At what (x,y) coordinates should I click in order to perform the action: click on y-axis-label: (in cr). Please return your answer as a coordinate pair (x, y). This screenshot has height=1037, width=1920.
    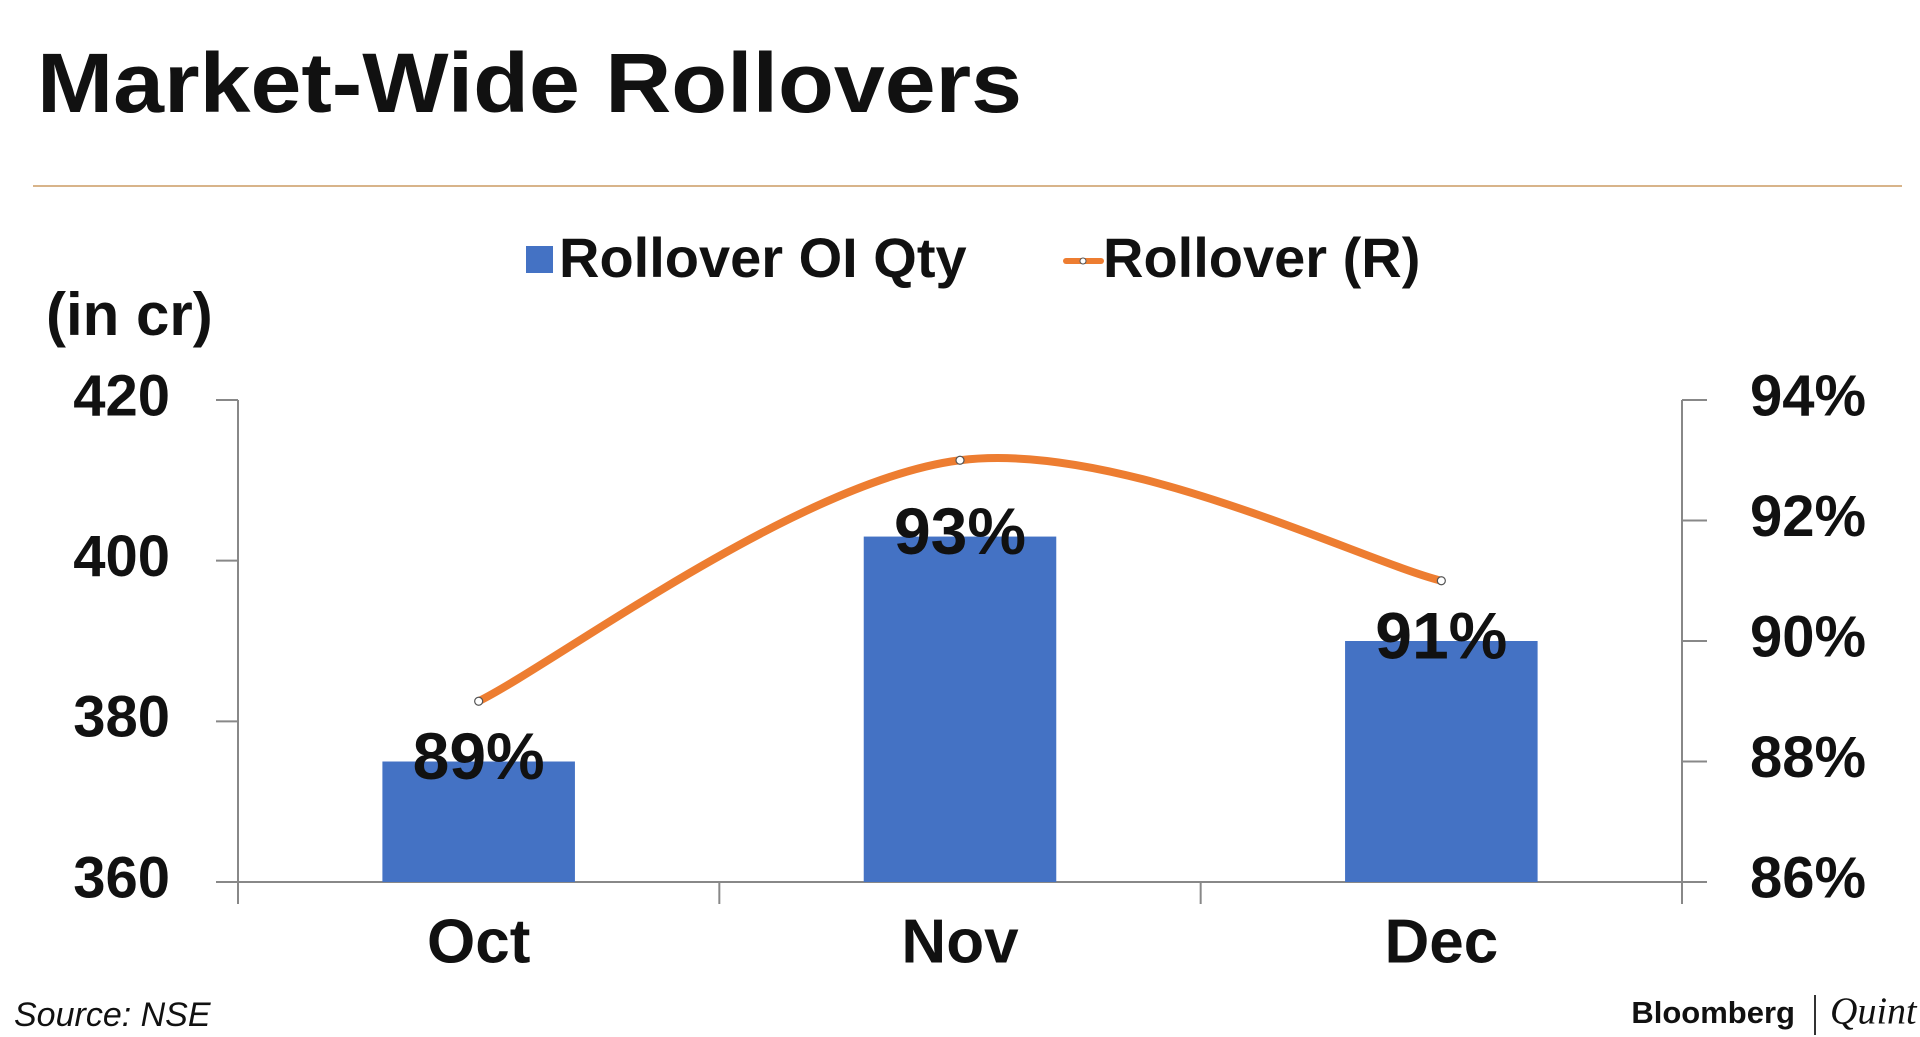
    Looking at the image, I should click on (129, 314).